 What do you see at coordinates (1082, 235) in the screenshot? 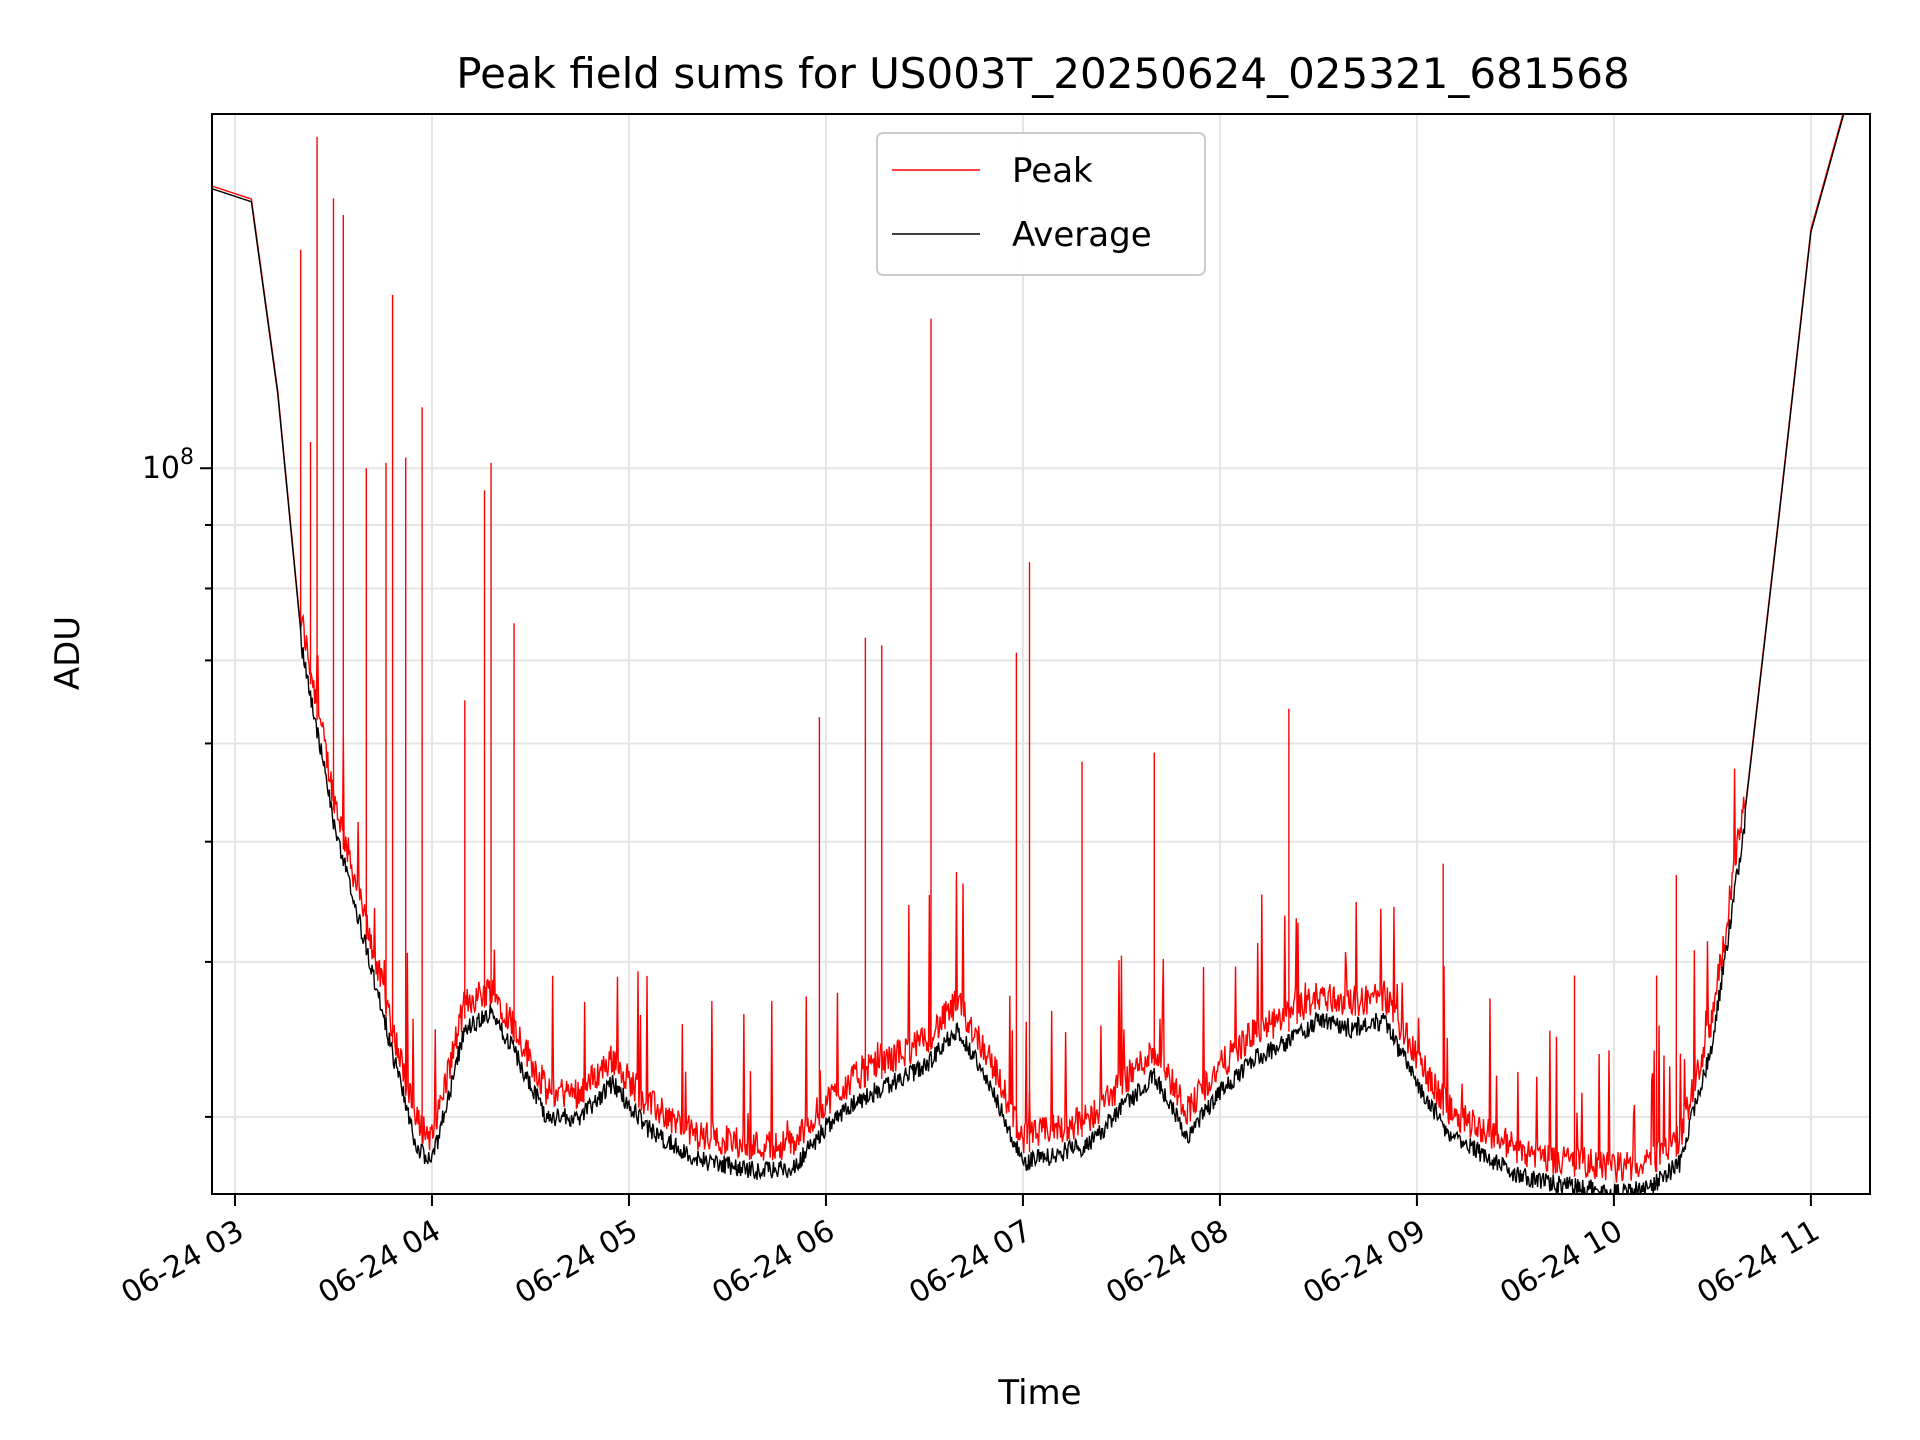
I see `legend-label-average: Average` at bounding box center [1082, 235].